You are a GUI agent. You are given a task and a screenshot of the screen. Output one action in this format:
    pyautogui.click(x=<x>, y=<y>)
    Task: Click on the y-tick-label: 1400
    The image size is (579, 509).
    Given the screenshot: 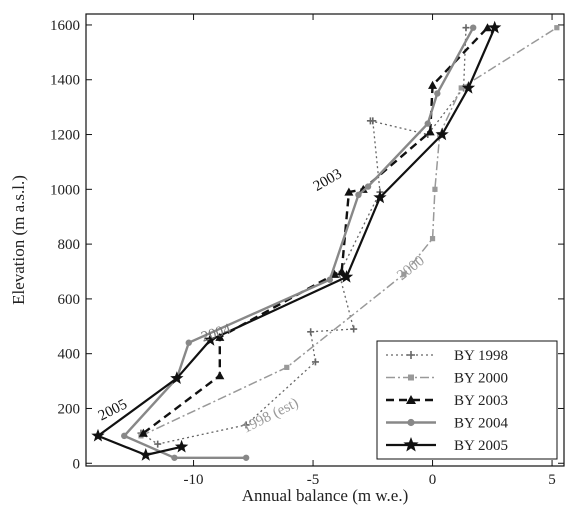 What is the action you would take?
    pyautogui.click(x=65, y=81)
    